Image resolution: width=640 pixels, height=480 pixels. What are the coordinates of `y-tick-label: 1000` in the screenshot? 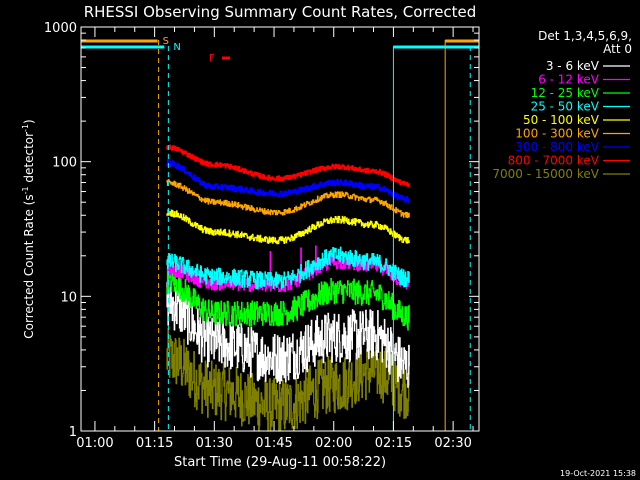 It's located at (60, 28).